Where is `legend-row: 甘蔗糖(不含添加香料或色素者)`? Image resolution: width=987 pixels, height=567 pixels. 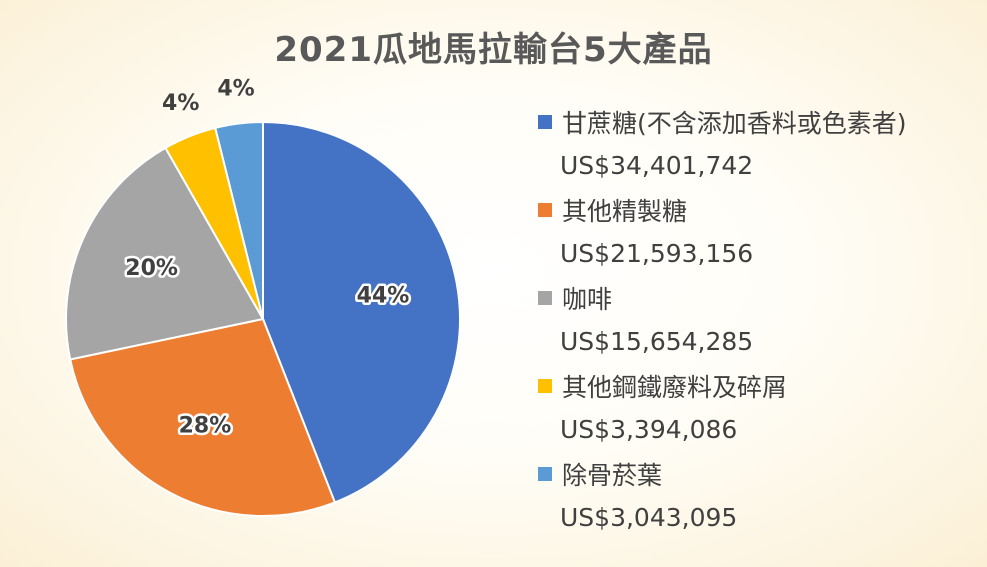
legend-row: 甘蔗糖(不含添加香料或色素者) is located at coordinates (758, 122).